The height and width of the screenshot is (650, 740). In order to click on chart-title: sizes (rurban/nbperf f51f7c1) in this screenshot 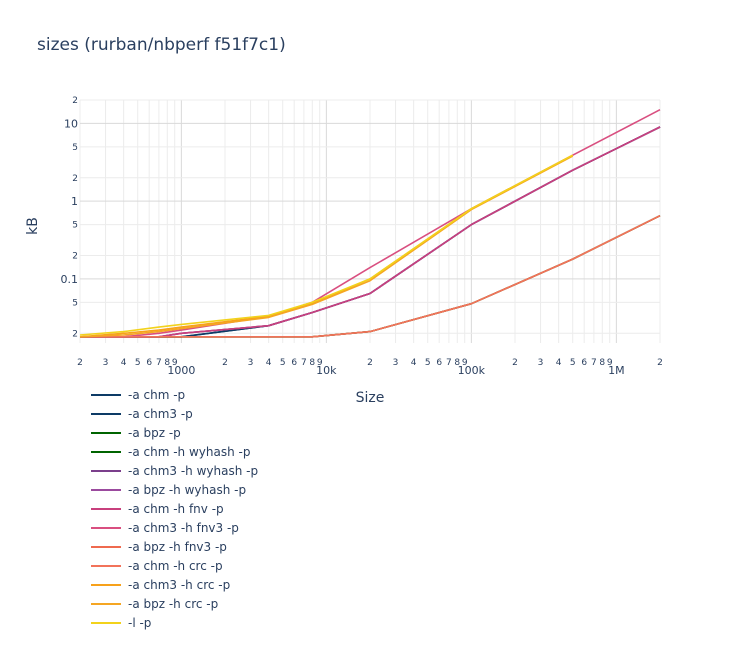, I will do `click(161, 45)`.